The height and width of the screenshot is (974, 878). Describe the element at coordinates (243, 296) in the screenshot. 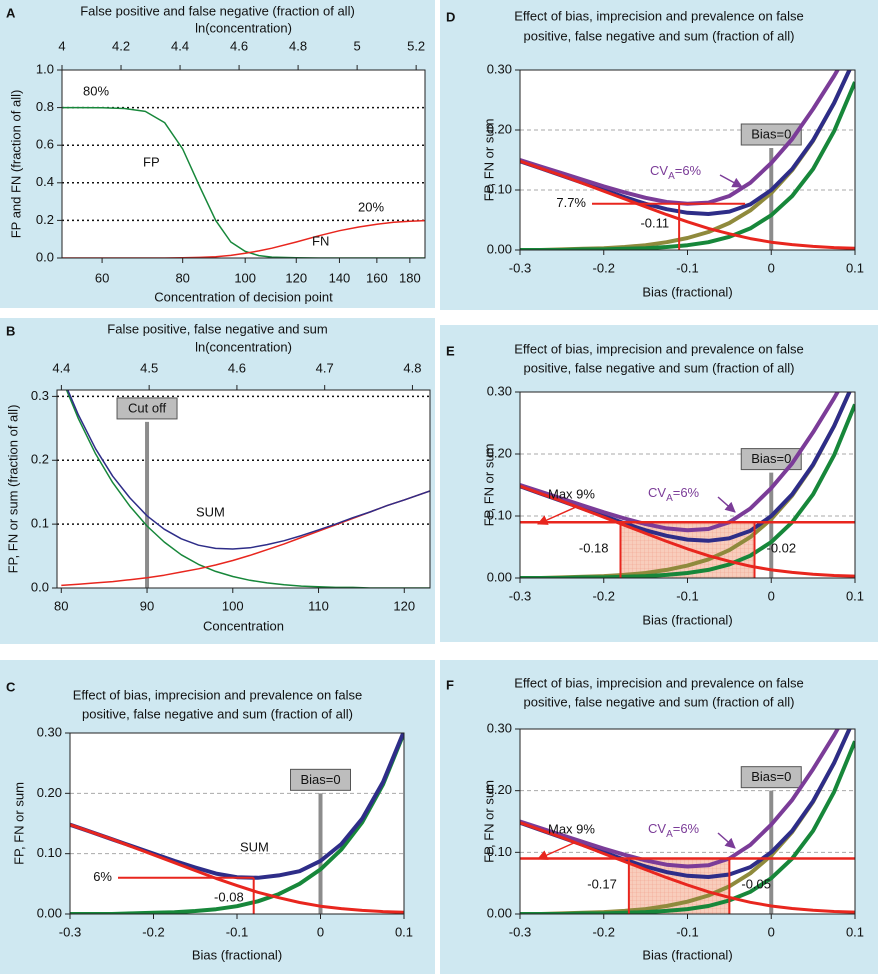

I see `x-axis-label: Concentration of decision point` at that location.